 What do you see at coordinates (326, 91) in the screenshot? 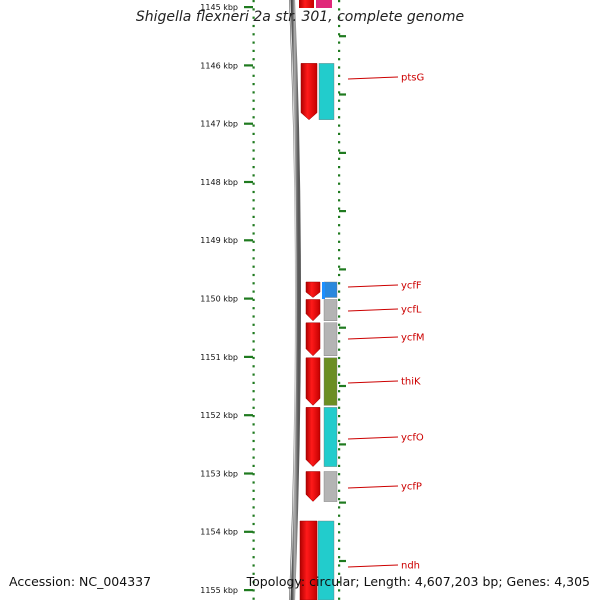
I see `gene-category-ptsG` at bounding box center [326, 91].